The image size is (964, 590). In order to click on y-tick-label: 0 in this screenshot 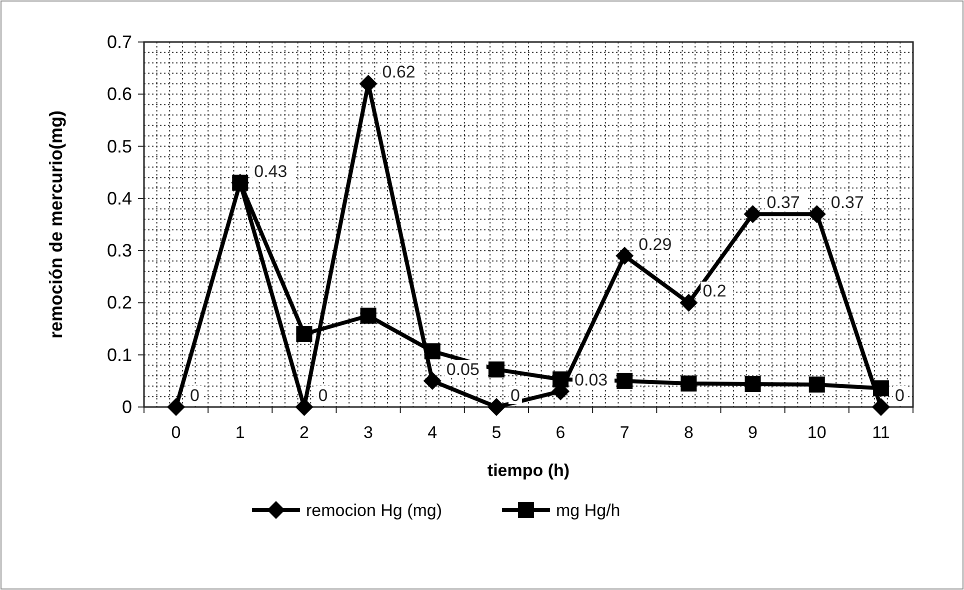, I will do `click(127, 407)`.